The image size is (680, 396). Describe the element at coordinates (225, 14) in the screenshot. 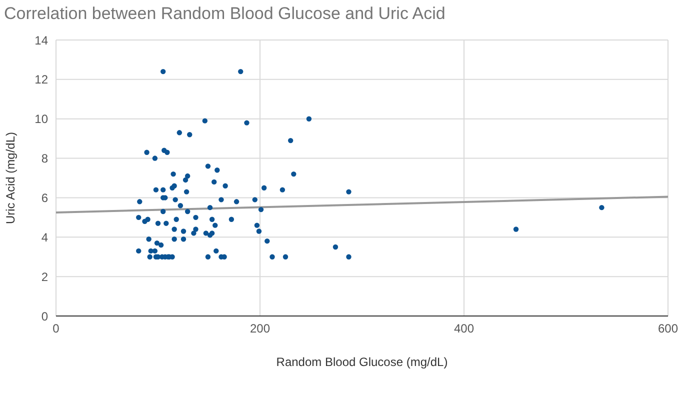

I see `chart-title: Correlation between Random Blood Glucose and Uric Acid` at that location.